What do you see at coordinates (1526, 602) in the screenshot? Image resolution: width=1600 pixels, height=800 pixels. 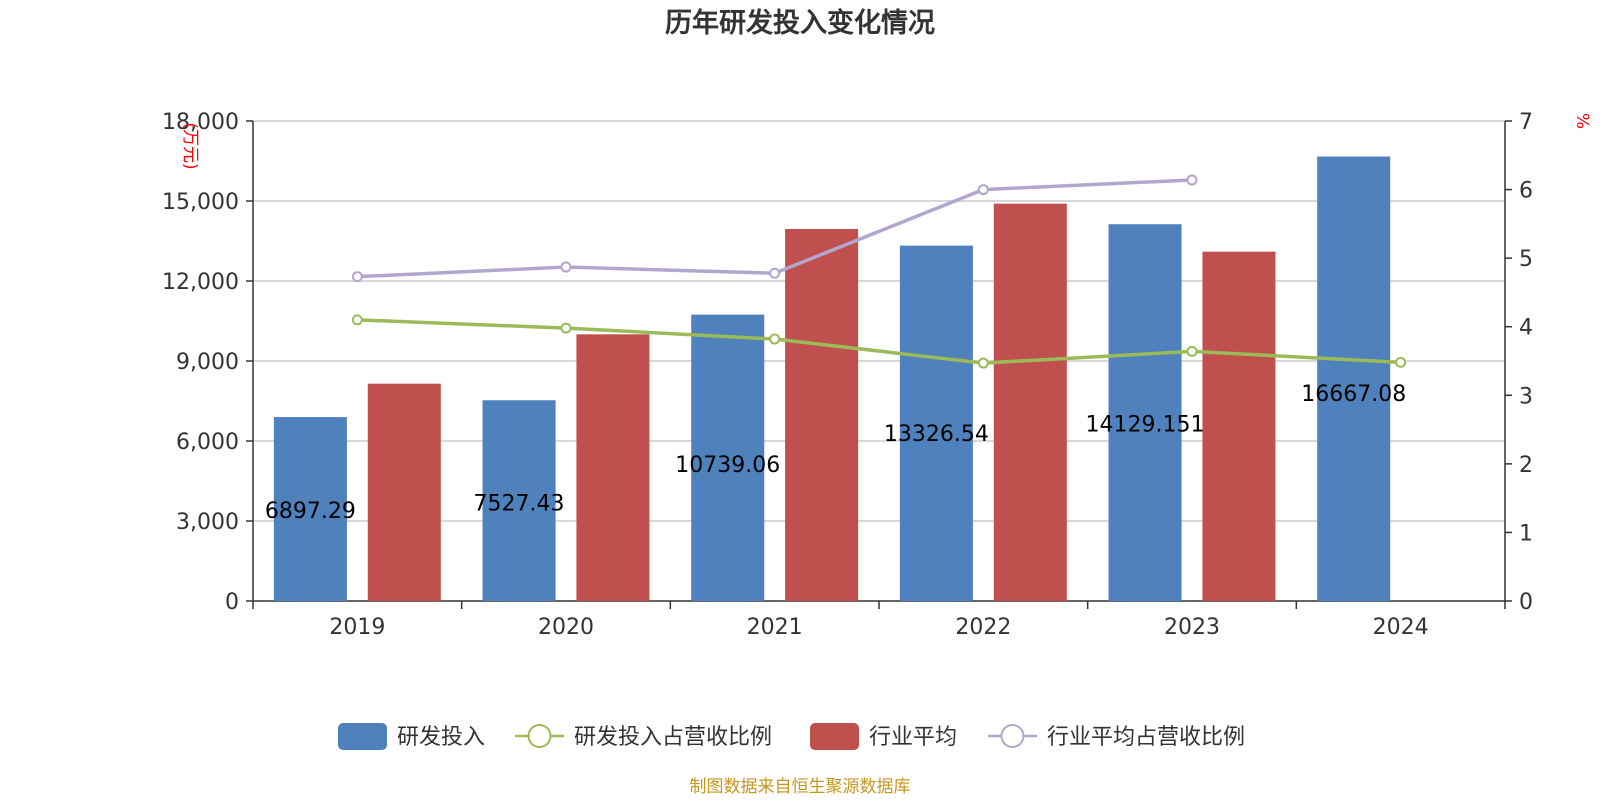 I see `y-right-tick-label: 0` at bounding box center [1526, 602].